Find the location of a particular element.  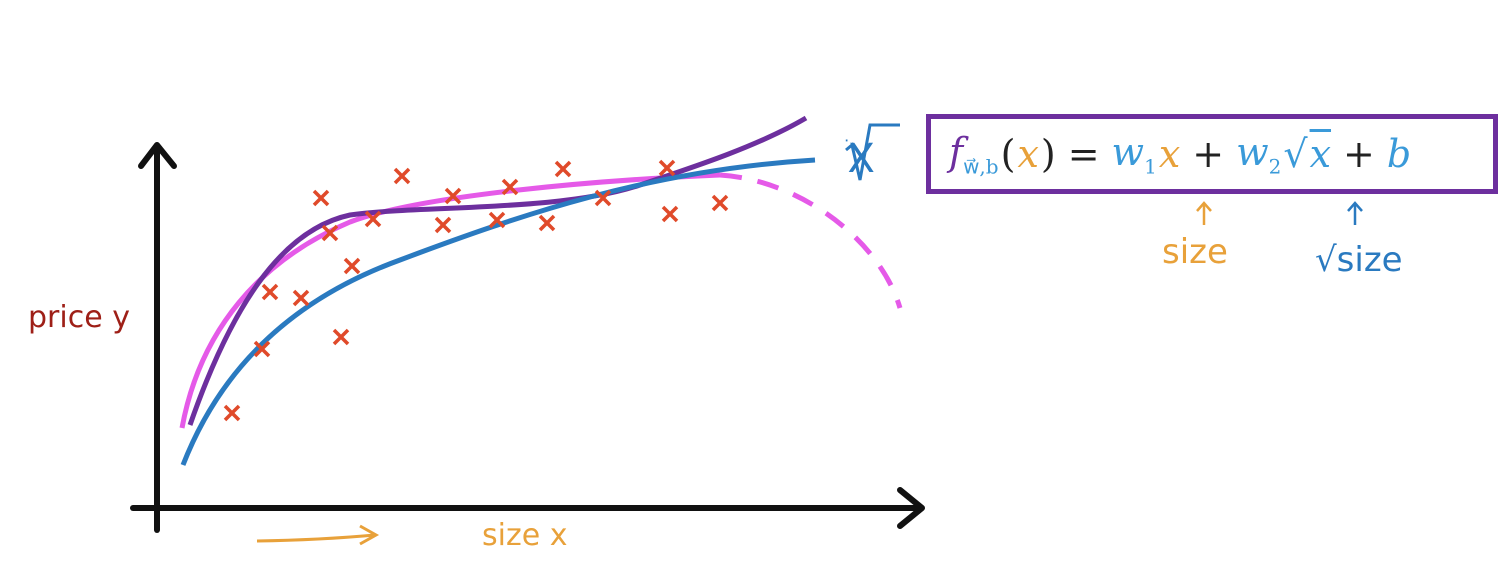

pink-dashed is located at coordinates (811, 240).